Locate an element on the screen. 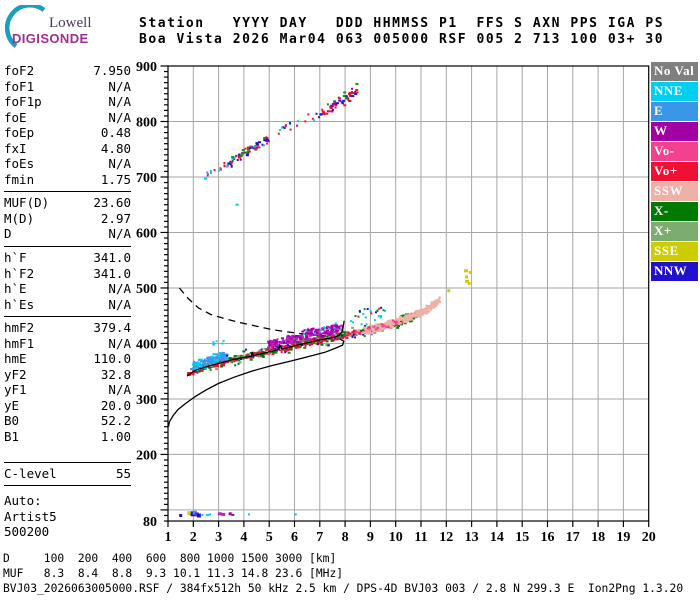 The image size is (700, 600). parameter-row: h`Es N/A is located at coordinates (67, 305).